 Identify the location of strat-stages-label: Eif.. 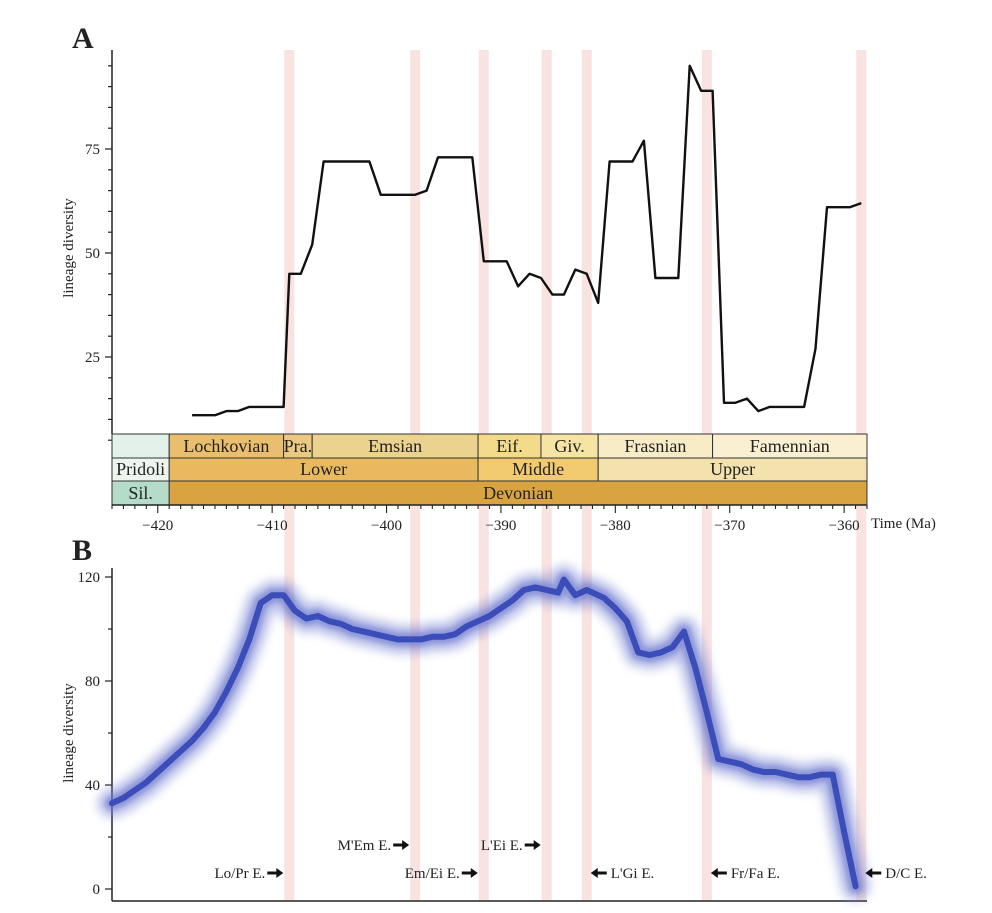
(509, 446).